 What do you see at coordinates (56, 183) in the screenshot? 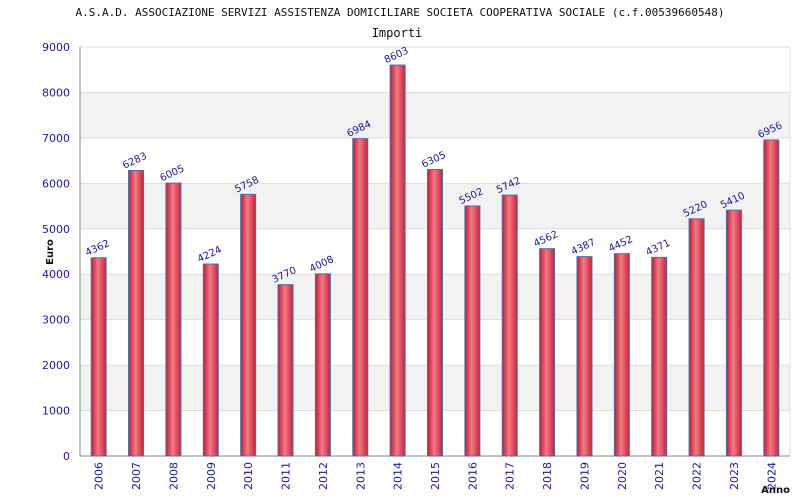
I see `y-tick-label: 6000` at bounding box center [56, 183].